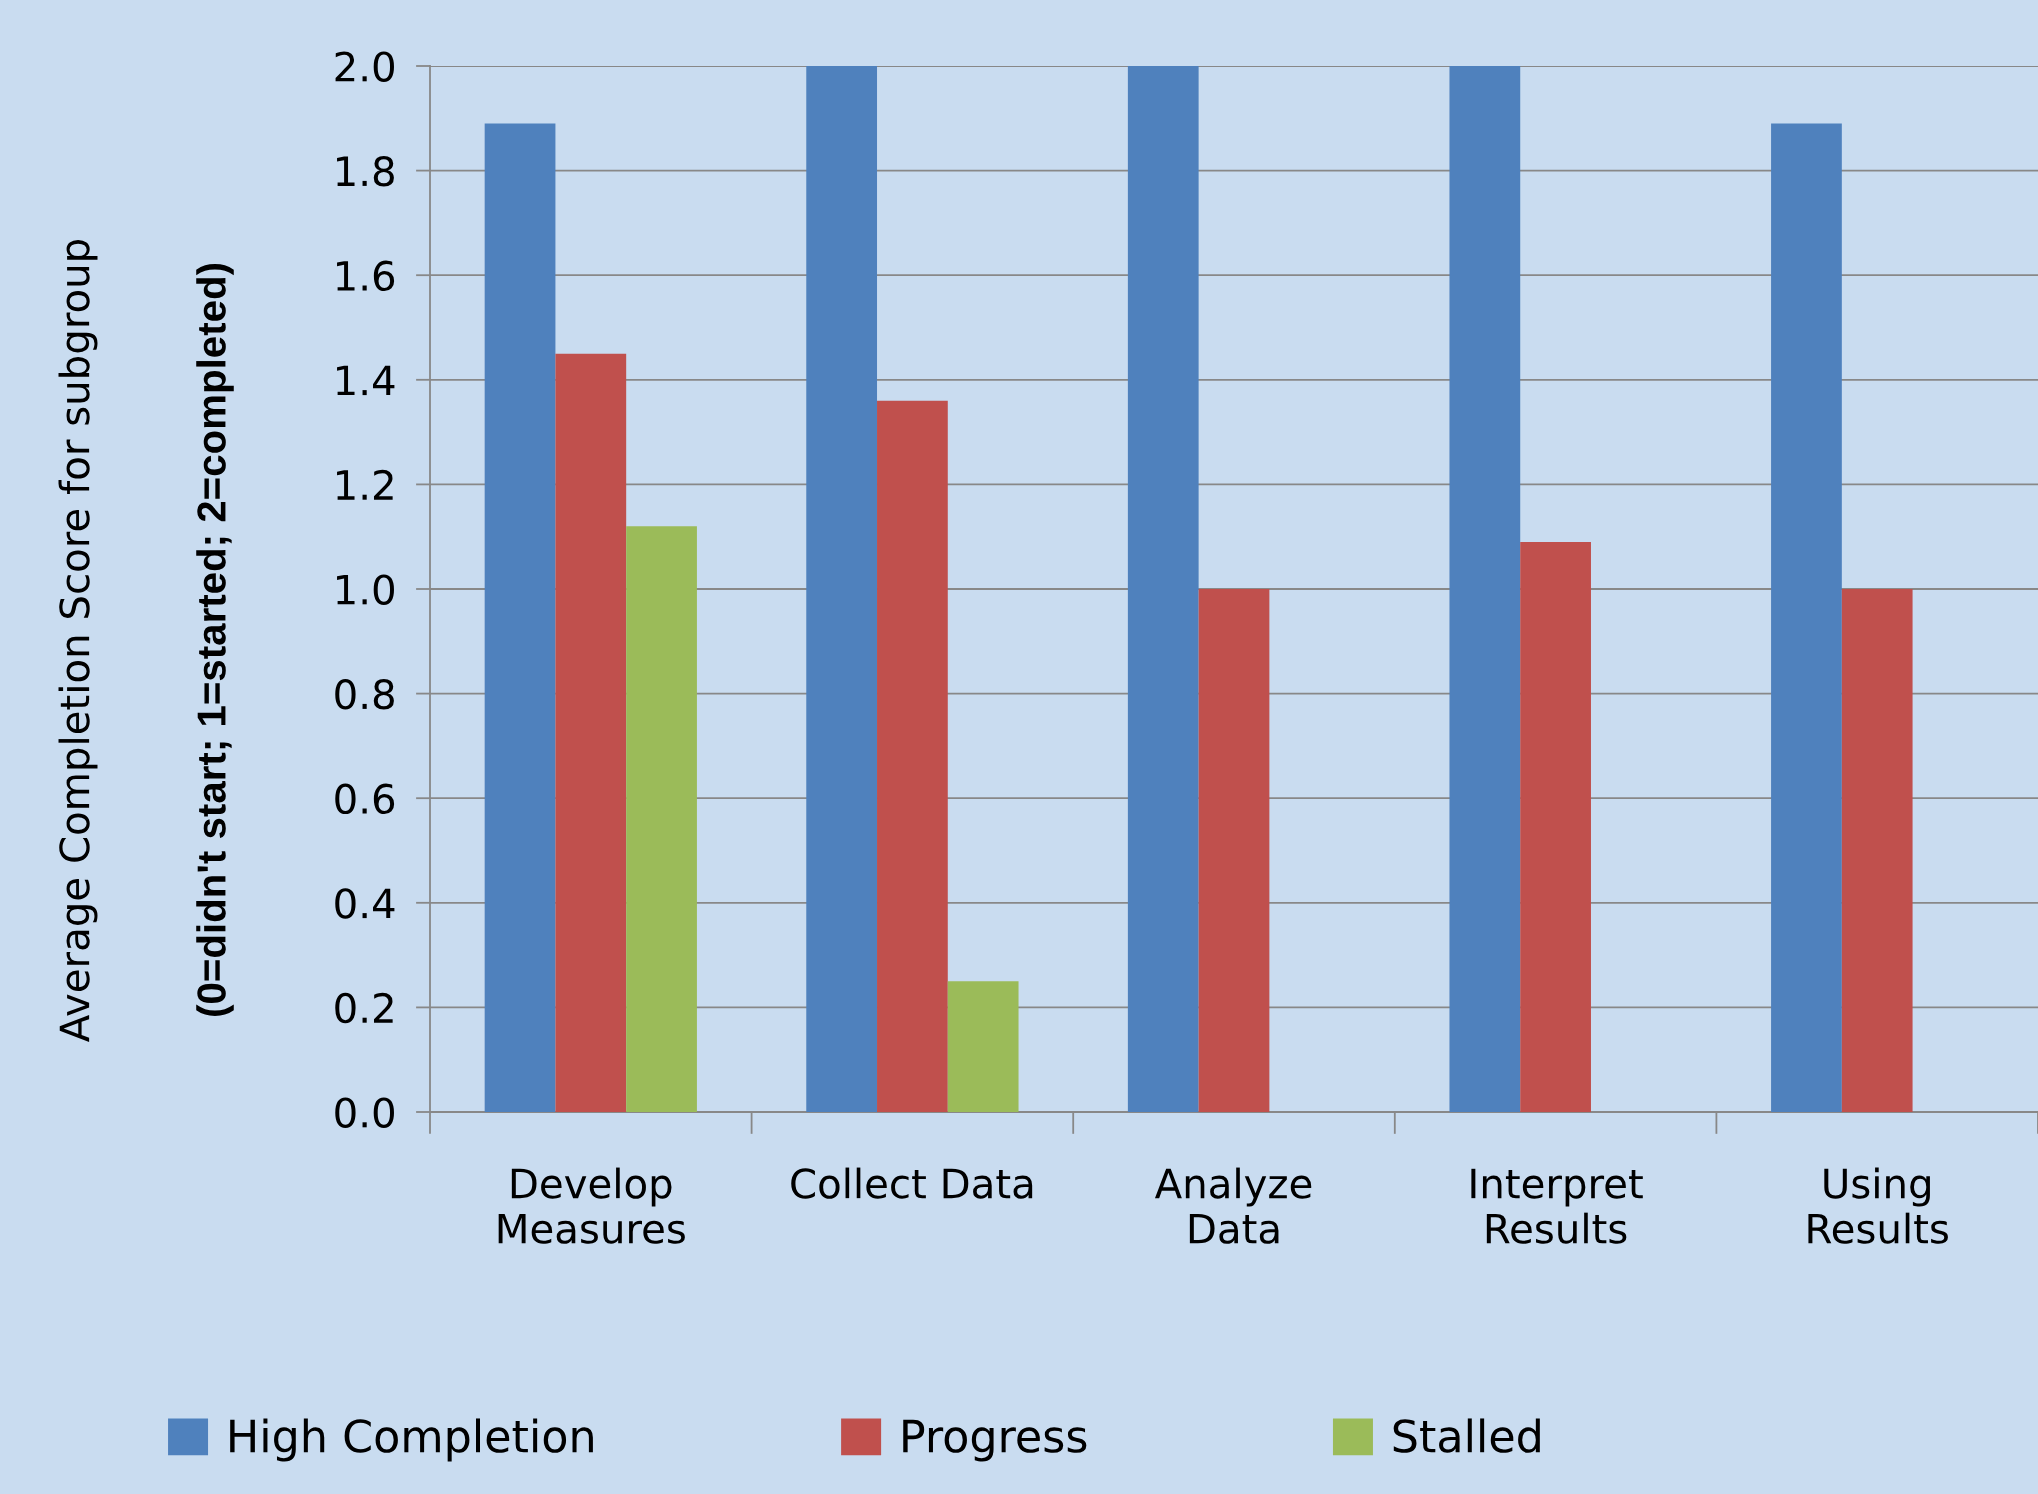 Image resolution: width=2038 pixels, height=1494 pixels. Describe the element at coordinates (411, 1440) in the screenshot. I see `legend-label: High Completion` at that location.